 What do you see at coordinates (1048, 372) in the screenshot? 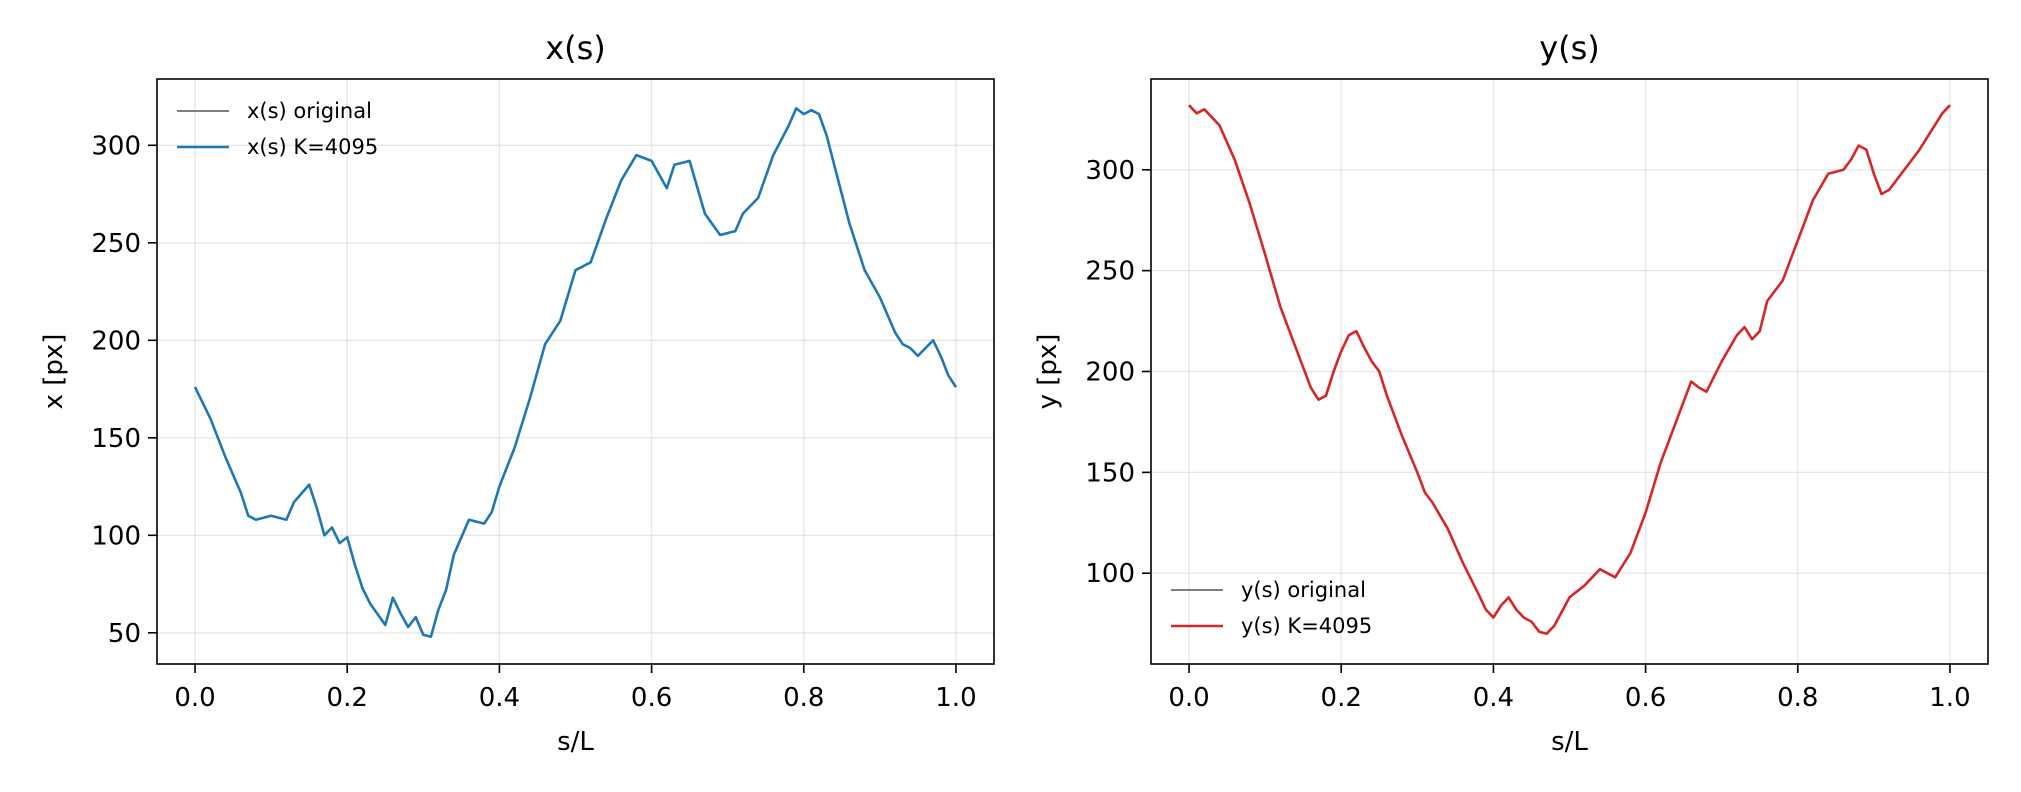
I see `y-chart-ylabel: y [px]` at bounding box center [1048, 372].